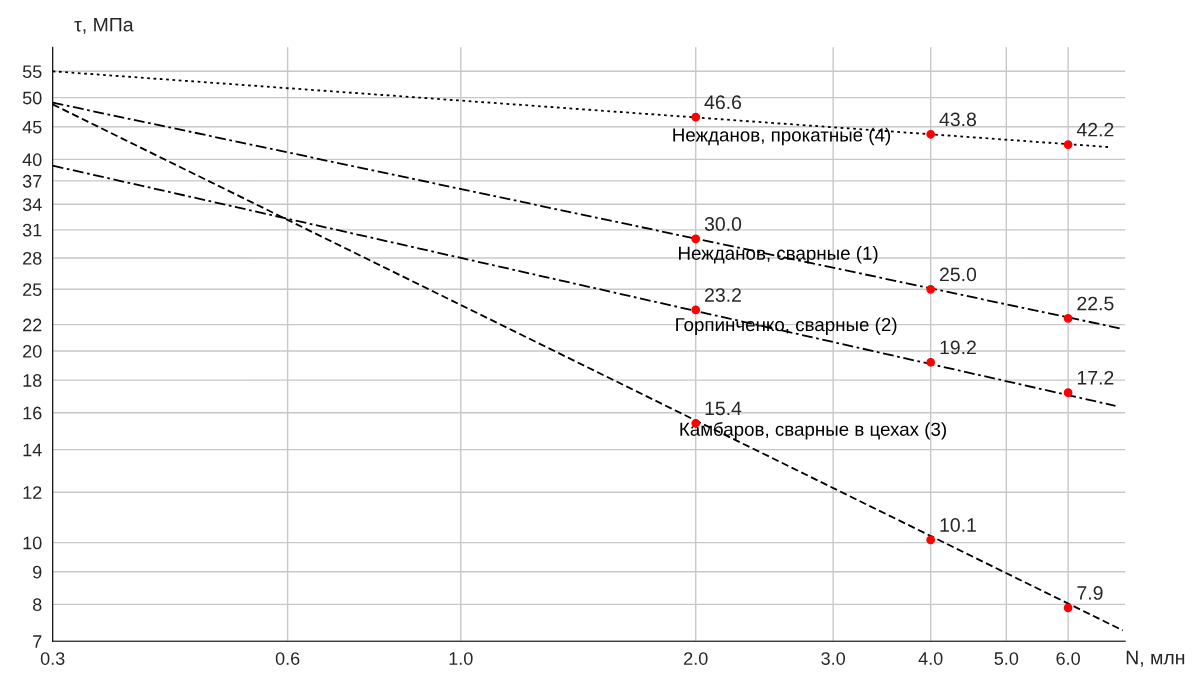  What do you see at coordinates (32, 492) in the screenshot?
I see `y-tick-label: 12` at bounding box center [32, 492].